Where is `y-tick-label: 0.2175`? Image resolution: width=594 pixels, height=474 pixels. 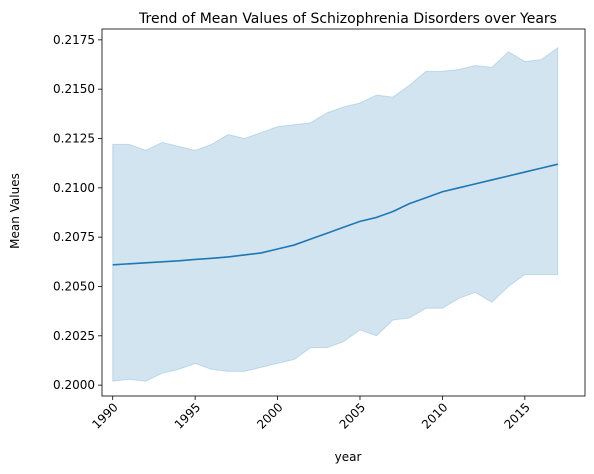
y-tick-label: 0.2175 is located at coordinates (74, 40).